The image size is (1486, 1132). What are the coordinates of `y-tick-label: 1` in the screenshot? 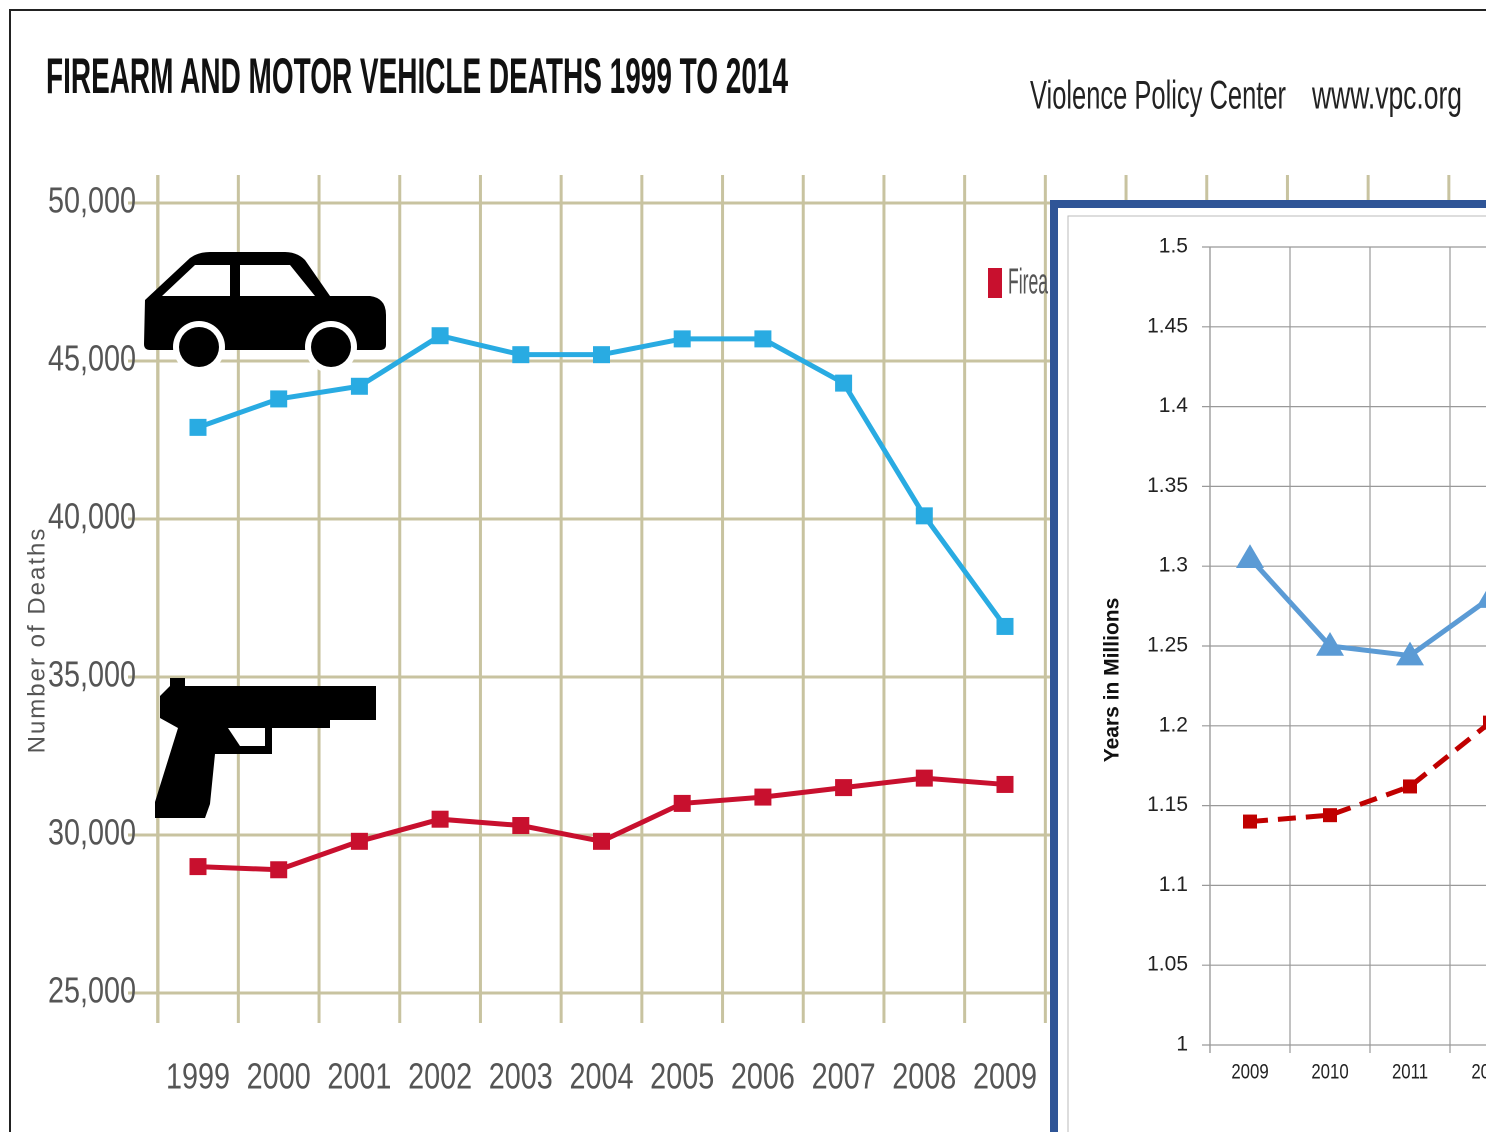 It's located at (1182, 1044).